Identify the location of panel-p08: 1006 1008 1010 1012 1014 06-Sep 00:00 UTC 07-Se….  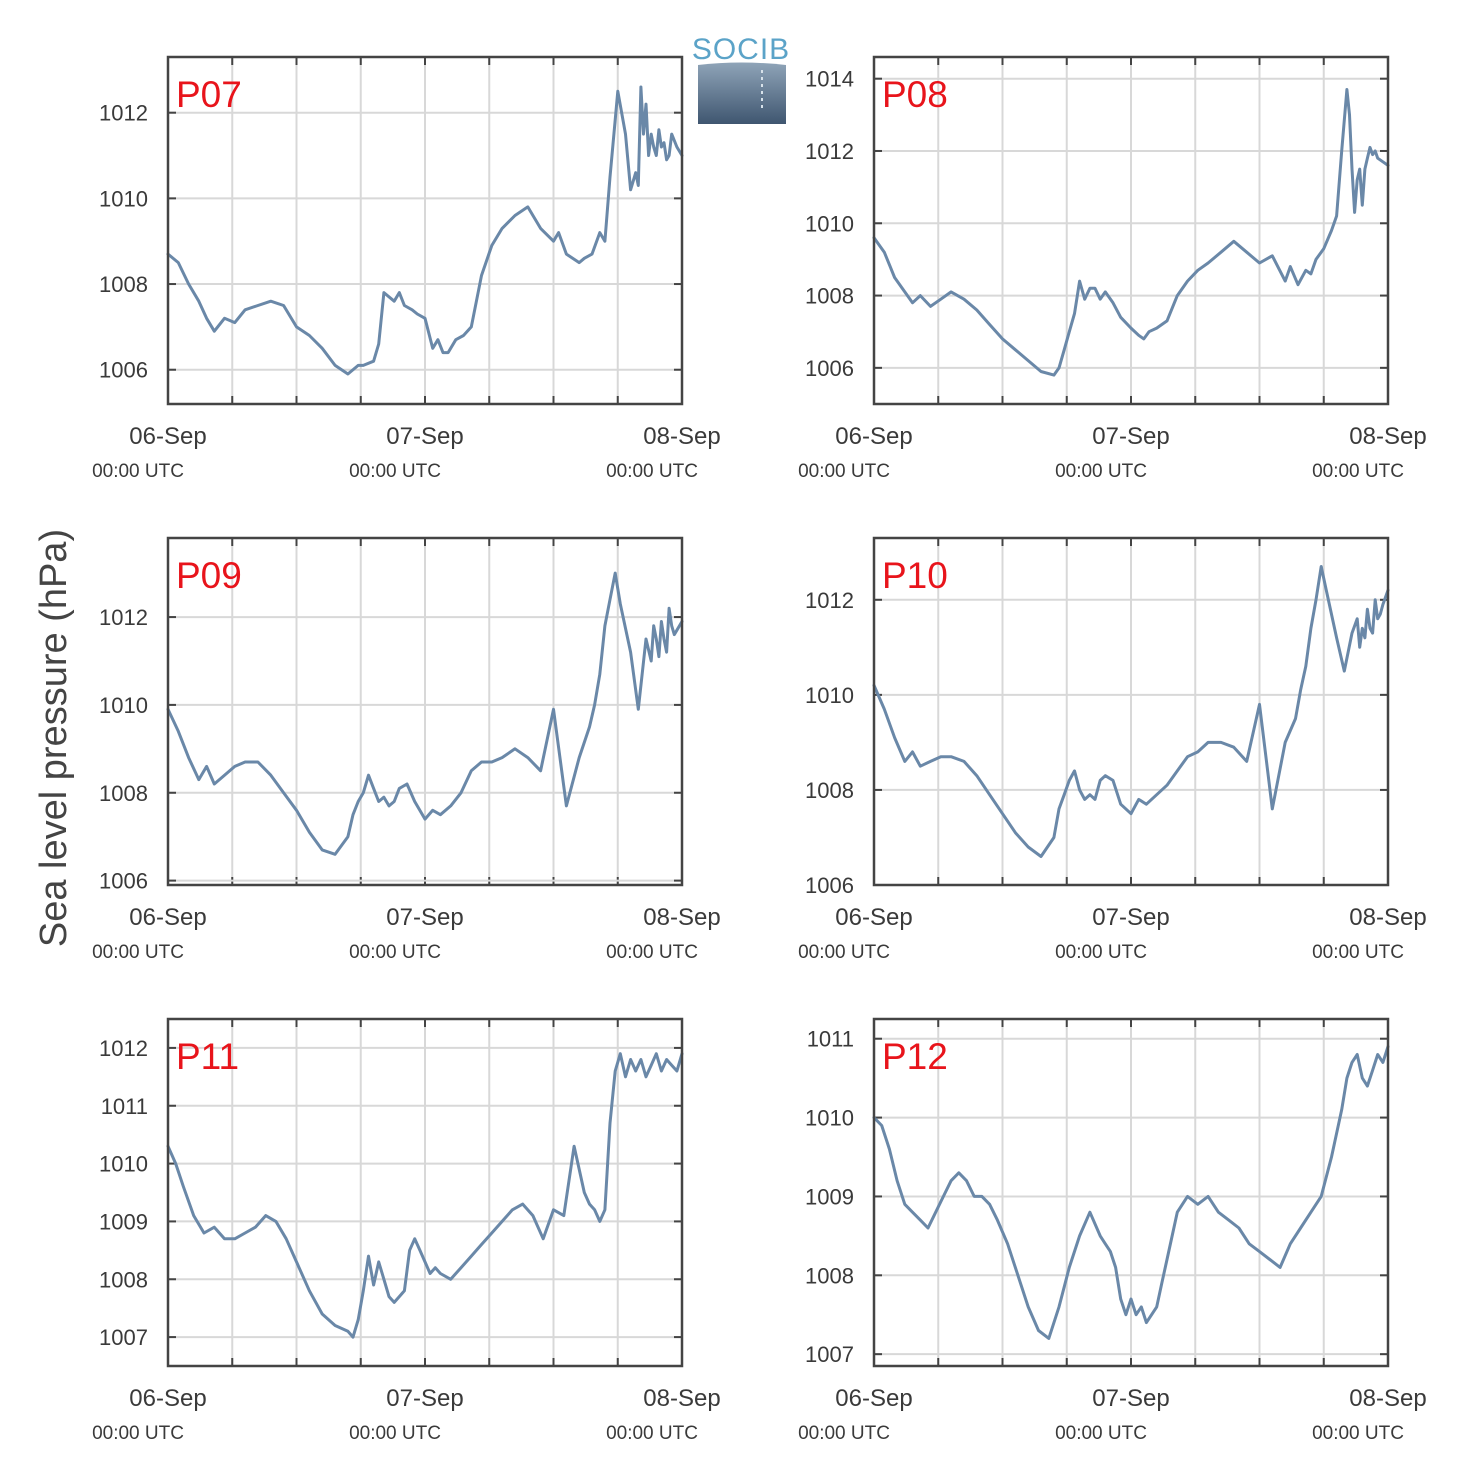
(1112, 268).